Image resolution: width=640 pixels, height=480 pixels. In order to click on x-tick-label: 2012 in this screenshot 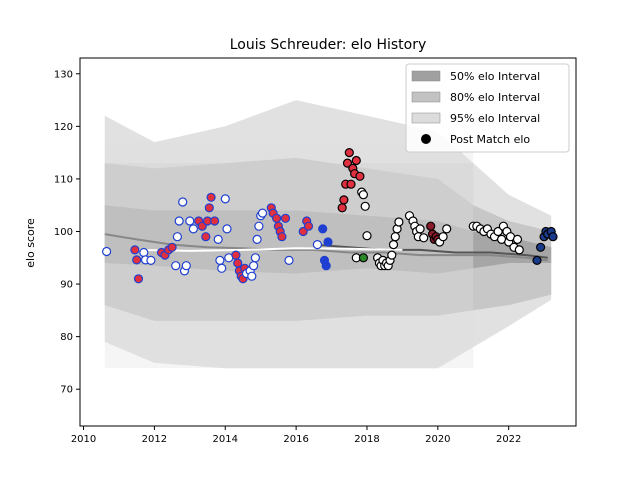, I will do `click(154, 439)`.